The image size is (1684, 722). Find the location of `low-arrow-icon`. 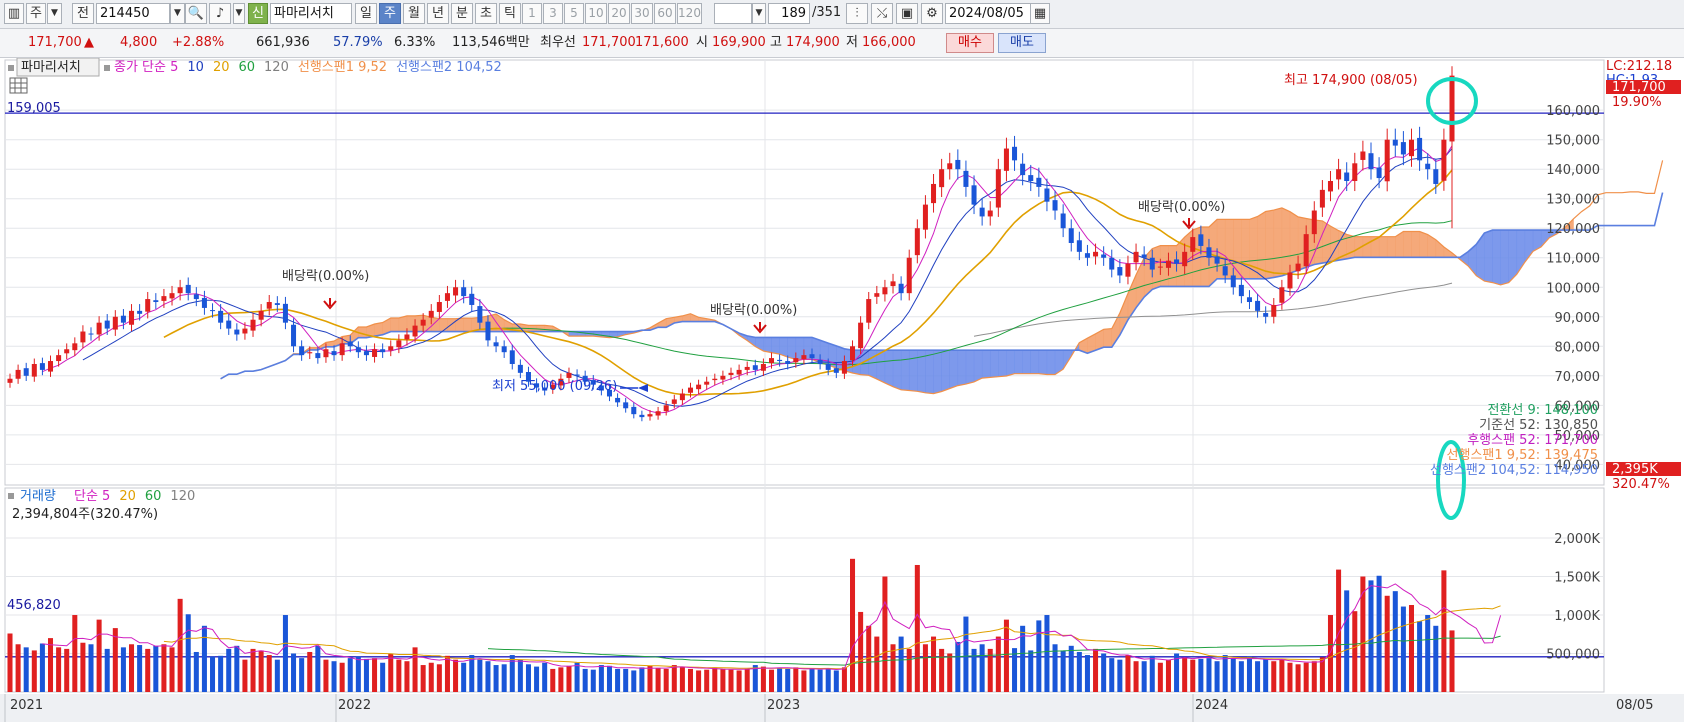

low-arrow-icon is located at coordinates (643, 388).